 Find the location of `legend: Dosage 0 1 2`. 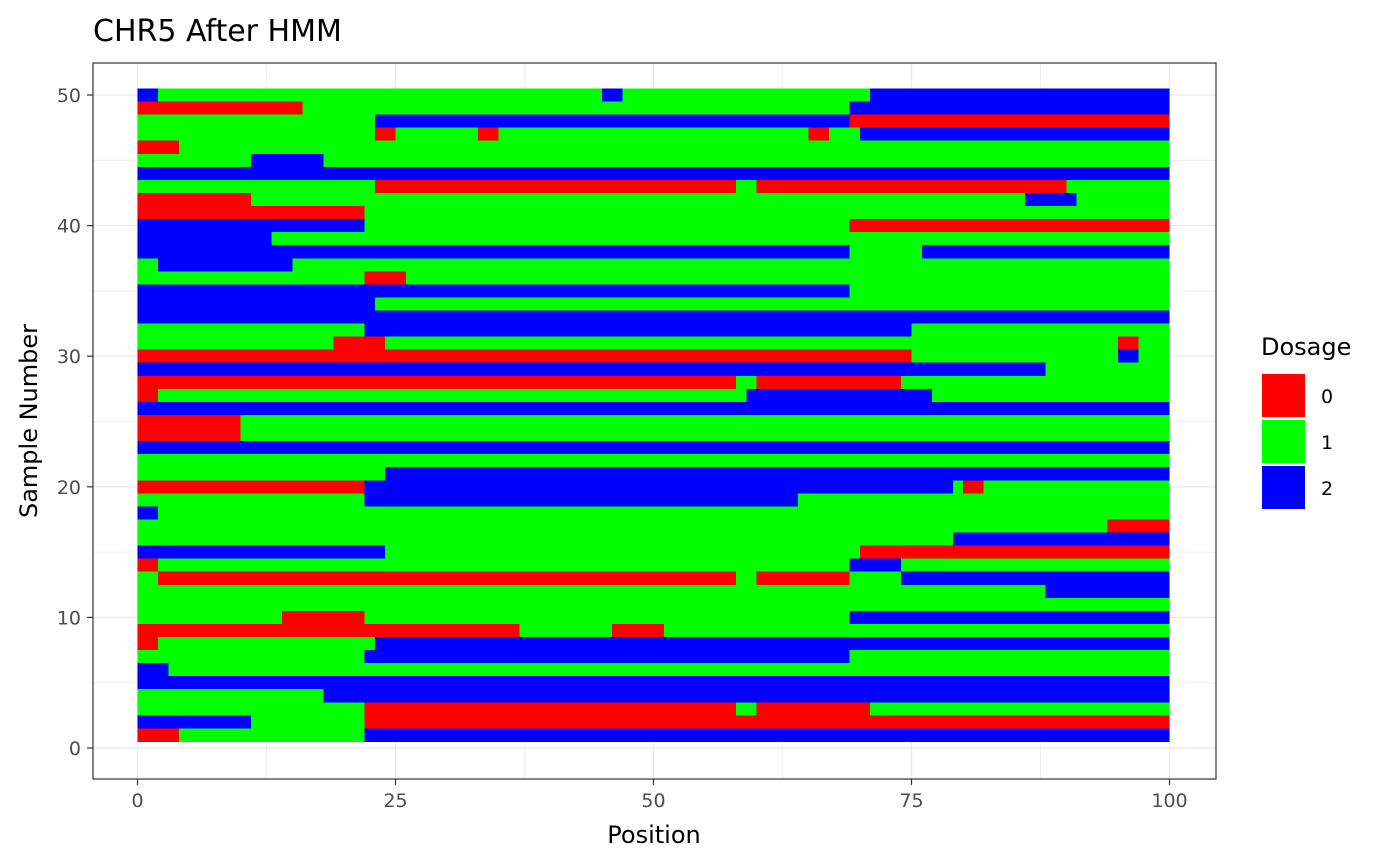

legend: Dosage 0 1 2 is located at coordinates (1306, 421).